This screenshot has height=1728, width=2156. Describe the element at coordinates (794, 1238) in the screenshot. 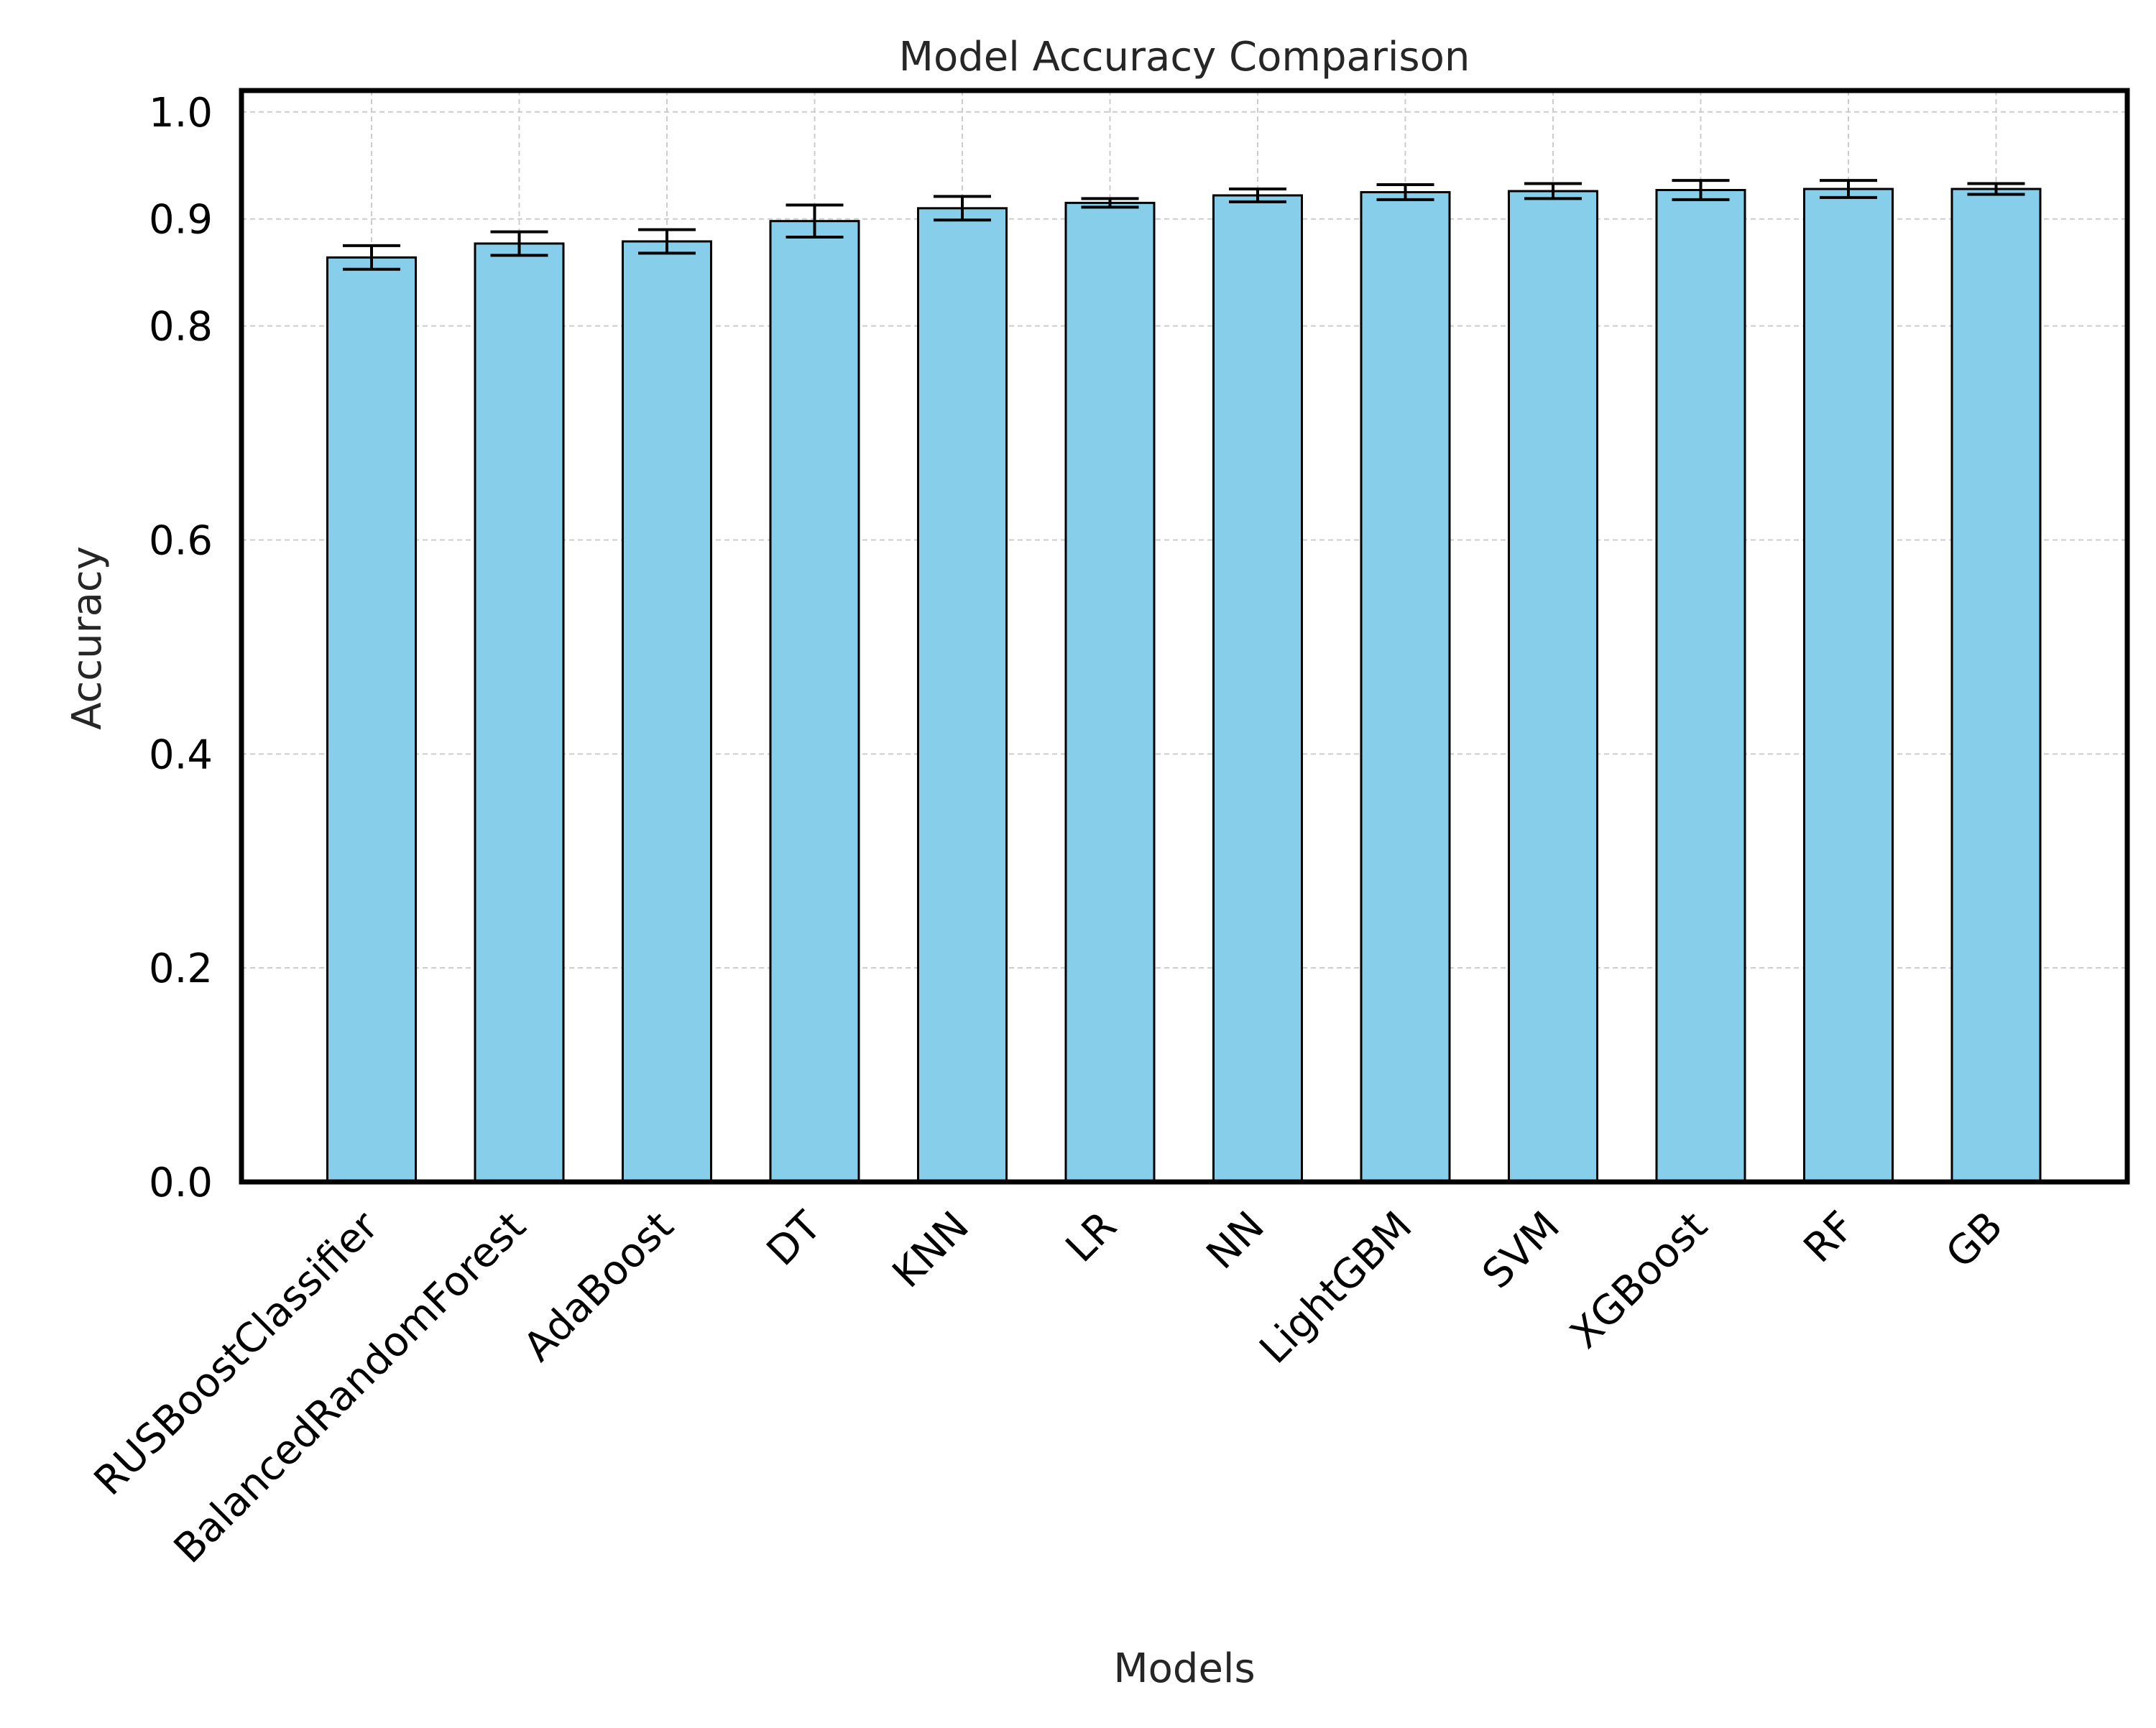

I see `x-tick-label: DT` at that location.